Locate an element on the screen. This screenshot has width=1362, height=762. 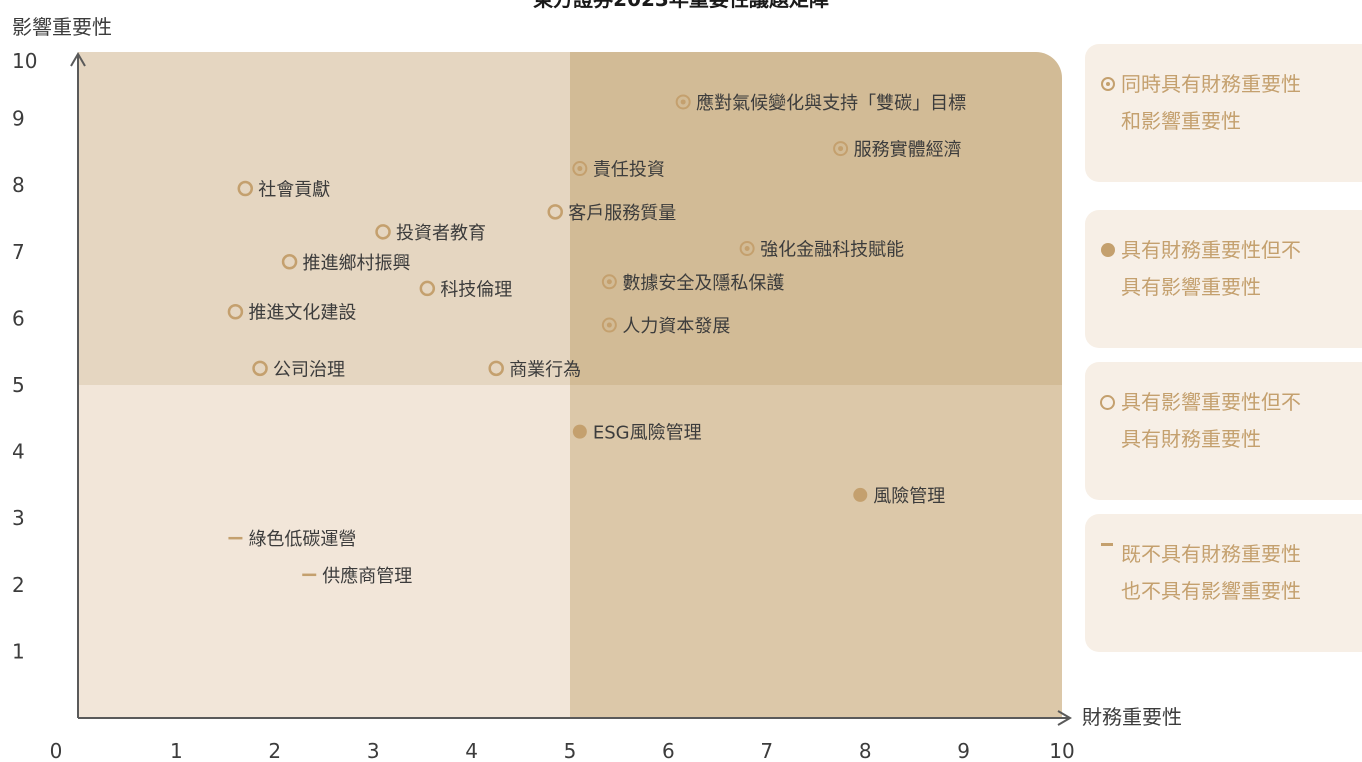
data-point-financial: ESG風險管理 is located at coordinates (637, 433).